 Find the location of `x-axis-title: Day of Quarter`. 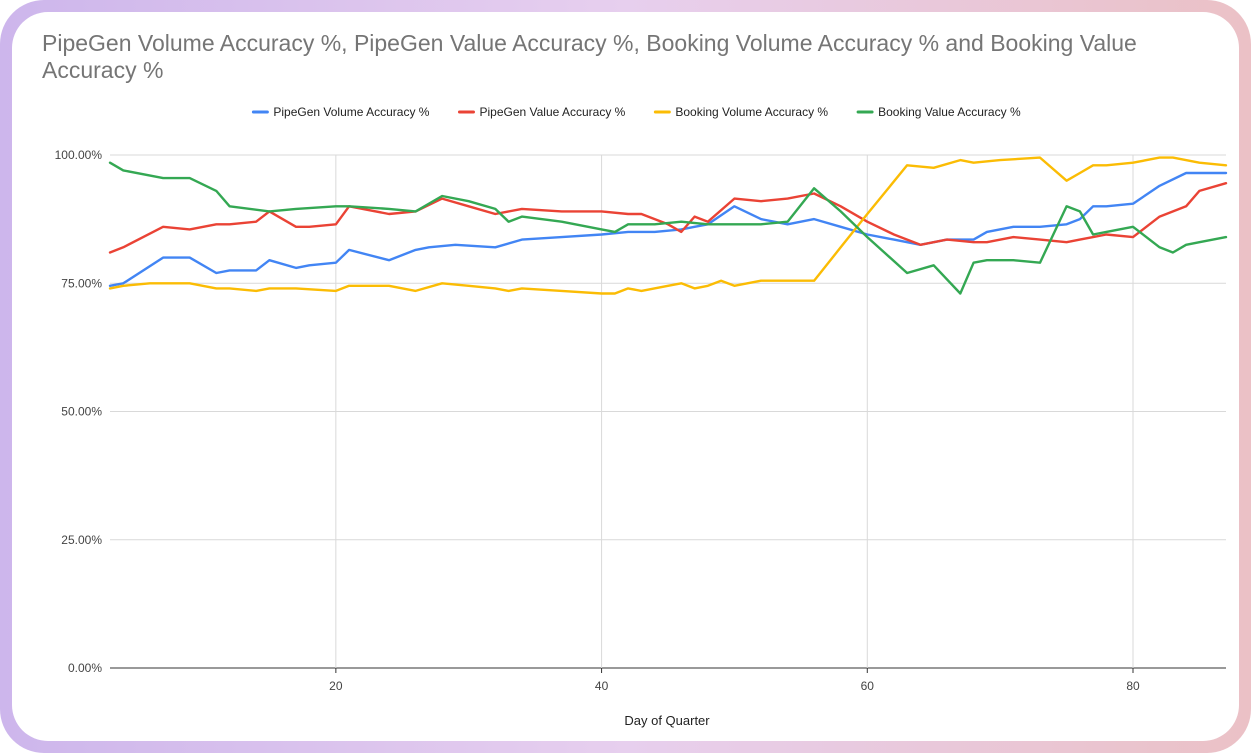

x-axis-title: Day of Quarter is located at coordinates (667, 720).